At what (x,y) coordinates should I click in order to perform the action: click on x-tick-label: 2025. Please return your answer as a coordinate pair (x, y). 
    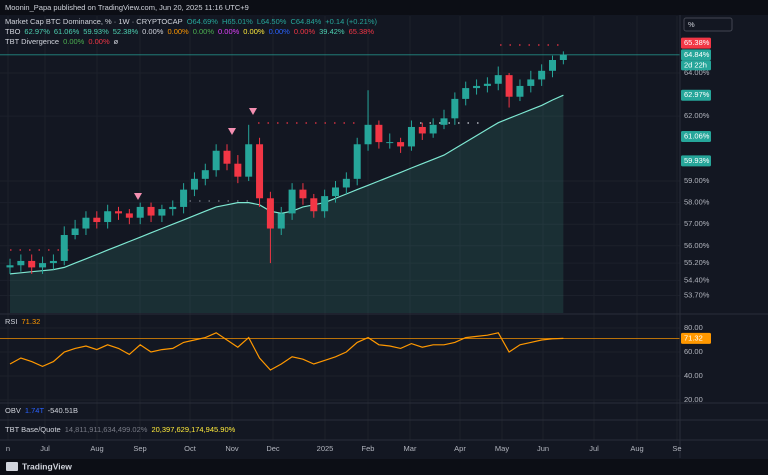
    Looking at the image, I should click on (325, 448).